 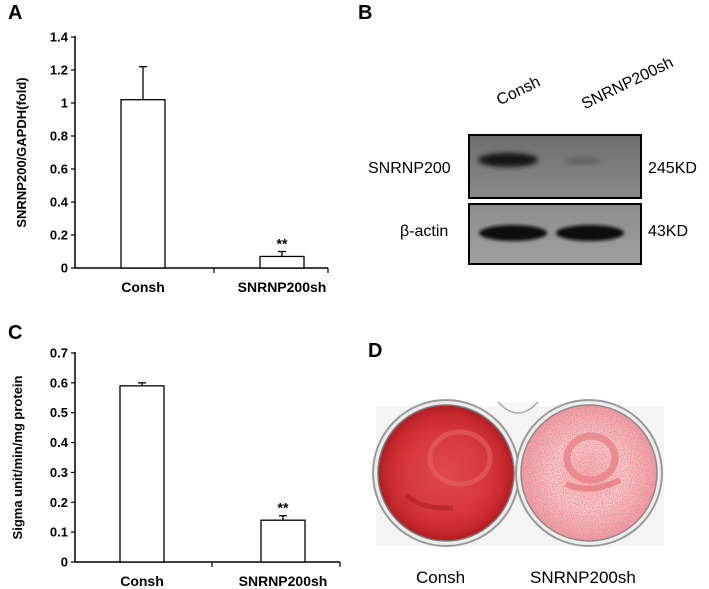 What do you see at coordinates (59, 136) in the screenshot?
I see `y-tick-label: 0.8` at bounding box center [59, 136].